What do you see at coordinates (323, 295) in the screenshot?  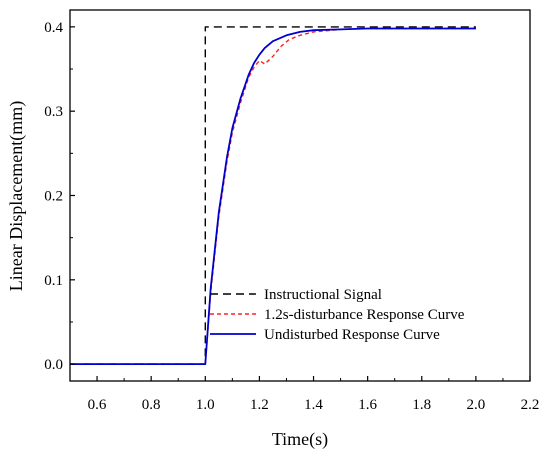 I see `legend-label: Instructional Signal` at bounding box center [323, 295].